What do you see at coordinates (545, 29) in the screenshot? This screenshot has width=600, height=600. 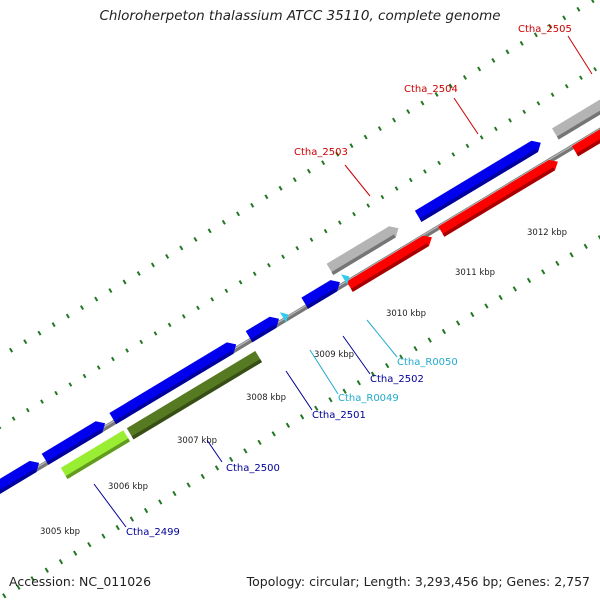 I see `gene-label: Ctha_2505` at bounding box center [545, 29].